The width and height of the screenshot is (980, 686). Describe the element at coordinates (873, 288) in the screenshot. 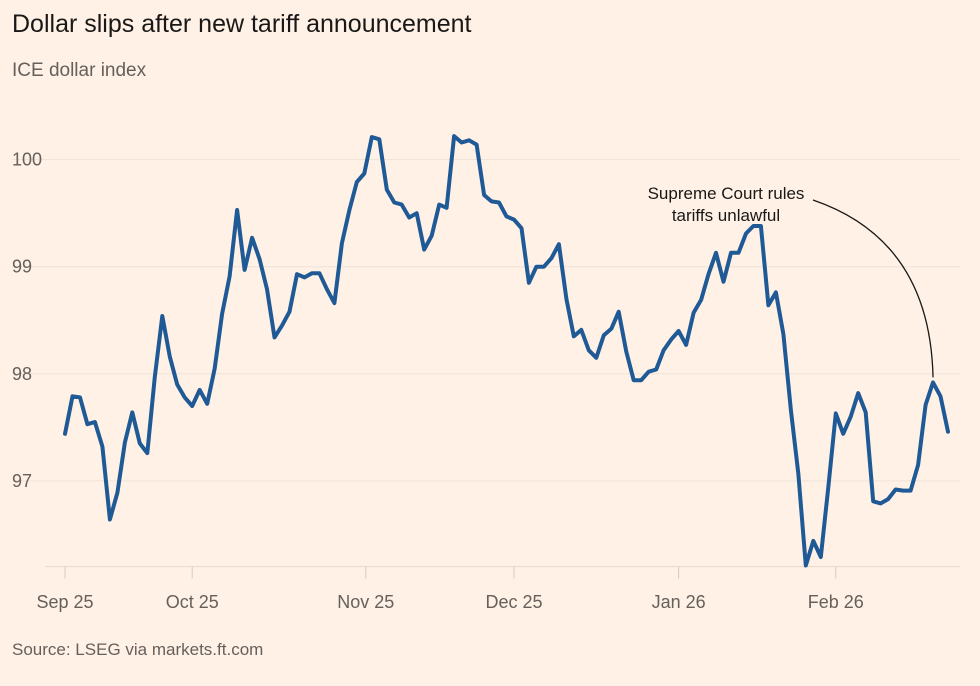

I see `annotation-connector` at that location.